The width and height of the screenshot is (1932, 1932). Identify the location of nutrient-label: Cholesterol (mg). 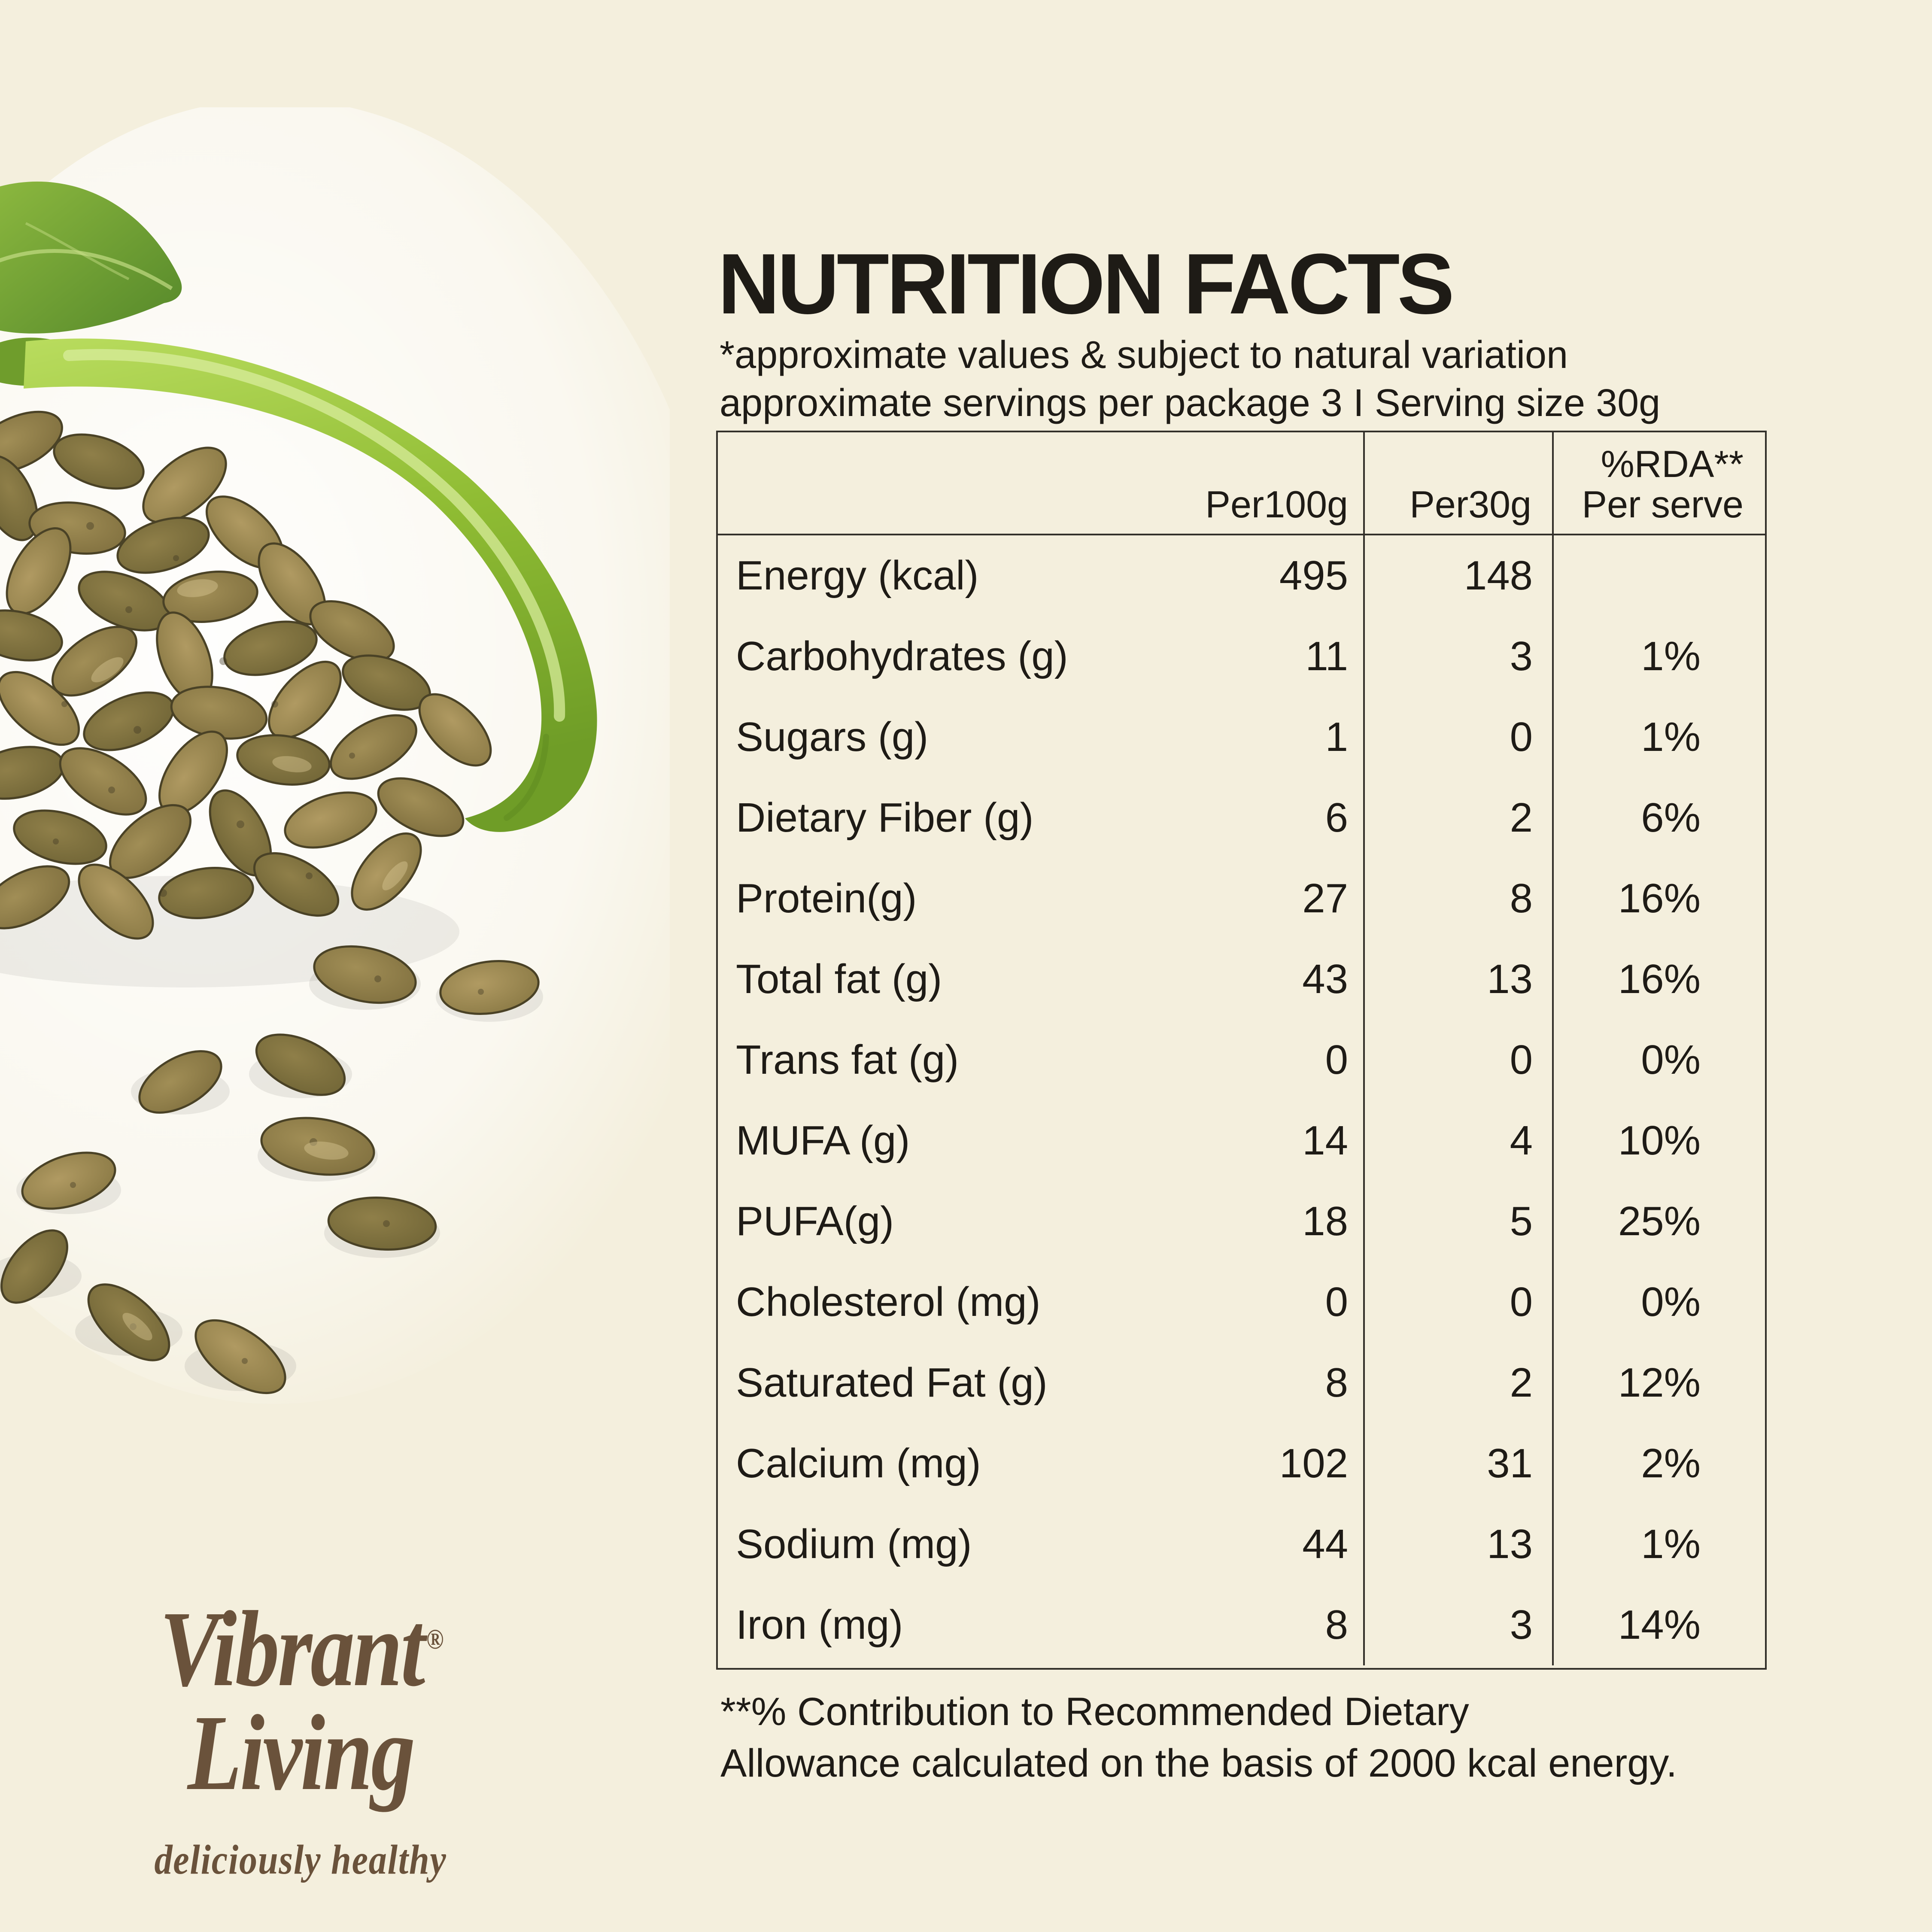
(889, 1302).